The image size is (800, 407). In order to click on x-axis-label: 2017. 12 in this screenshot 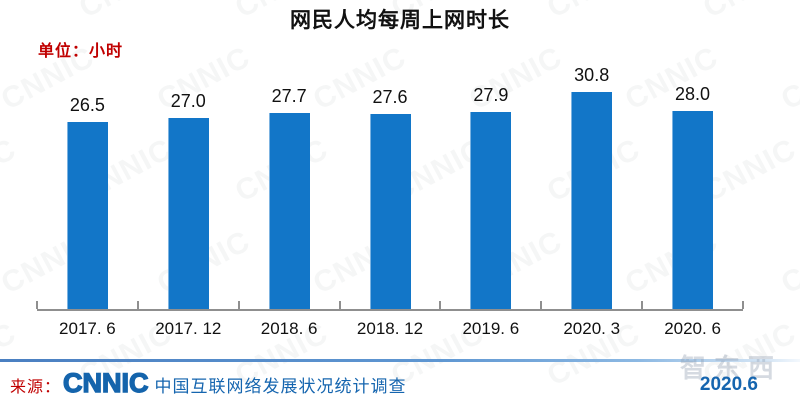, I will do `click(188, 328)`.